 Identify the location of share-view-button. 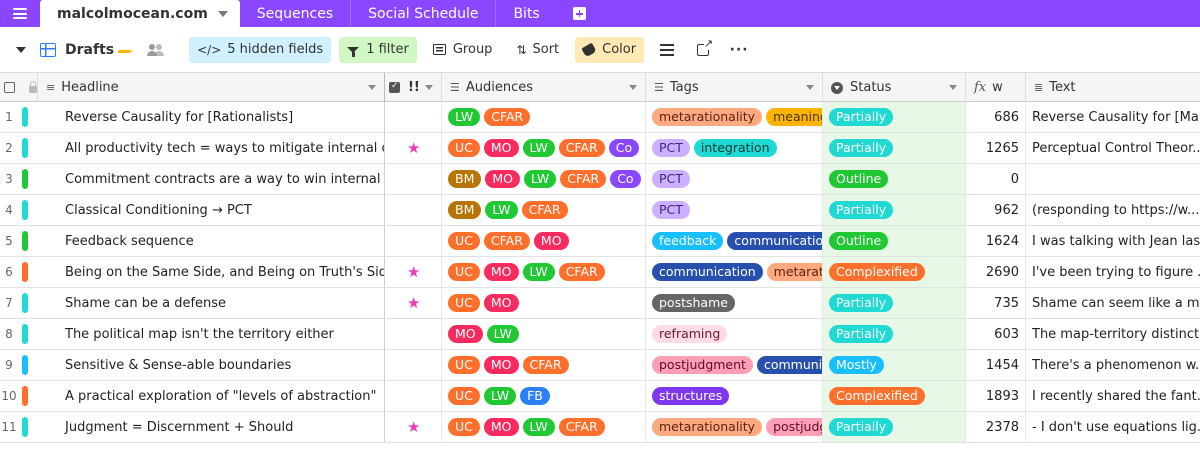
(703, 50).